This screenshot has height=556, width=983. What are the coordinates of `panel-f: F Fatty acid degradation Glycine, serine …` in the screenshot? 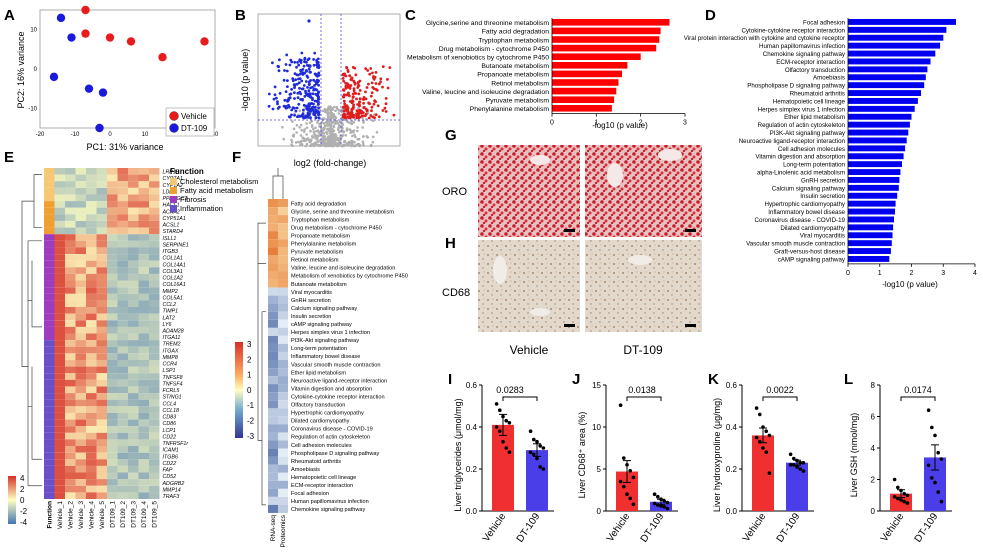 It's located at (320, 348).